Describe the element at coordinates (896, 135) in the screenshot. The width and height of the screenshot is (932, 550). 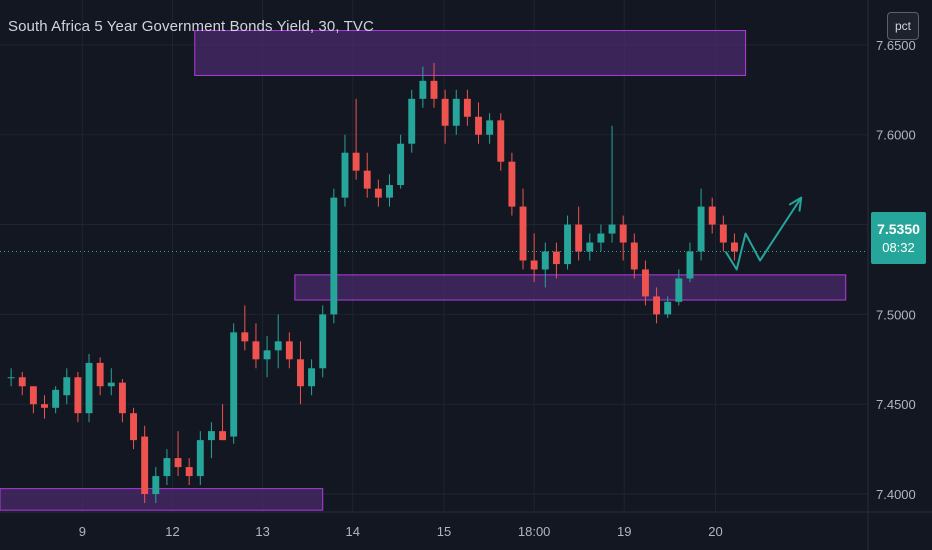
I see `y-tick-label: 7.6000` at that location.